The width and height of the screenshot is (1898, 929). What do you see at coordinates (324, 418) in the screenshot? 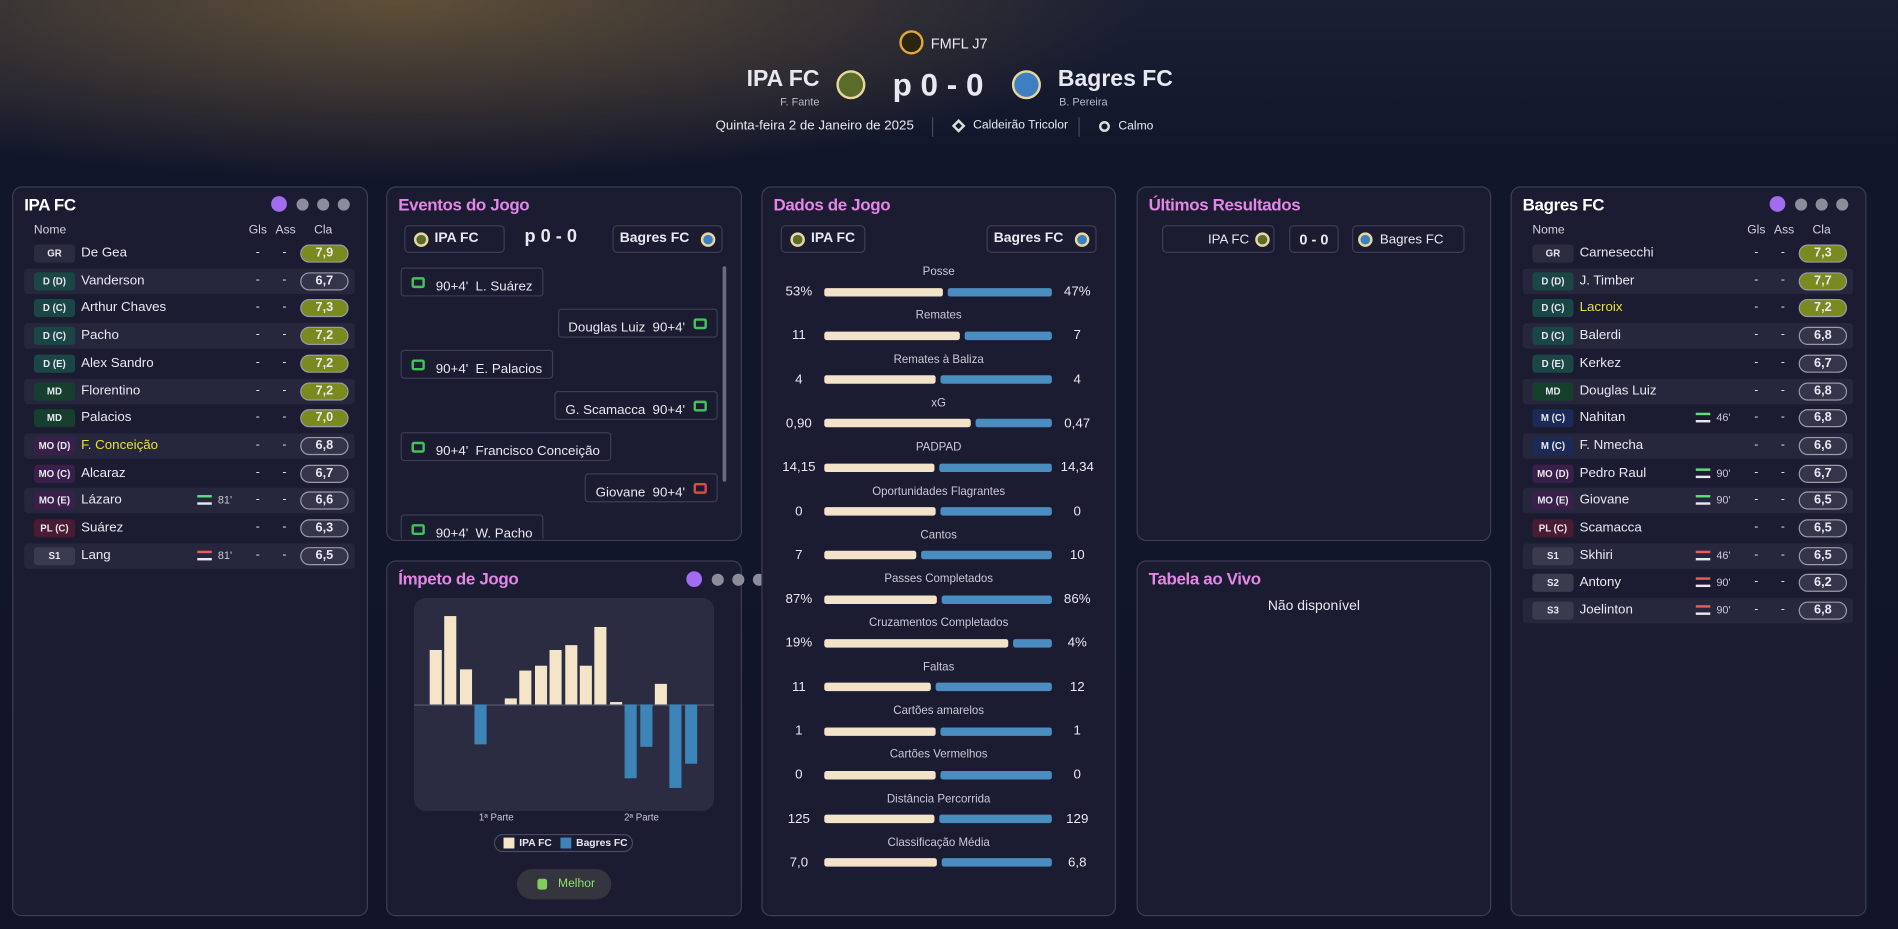
I see `rating: 7,0` at bounding box center [324, 418].